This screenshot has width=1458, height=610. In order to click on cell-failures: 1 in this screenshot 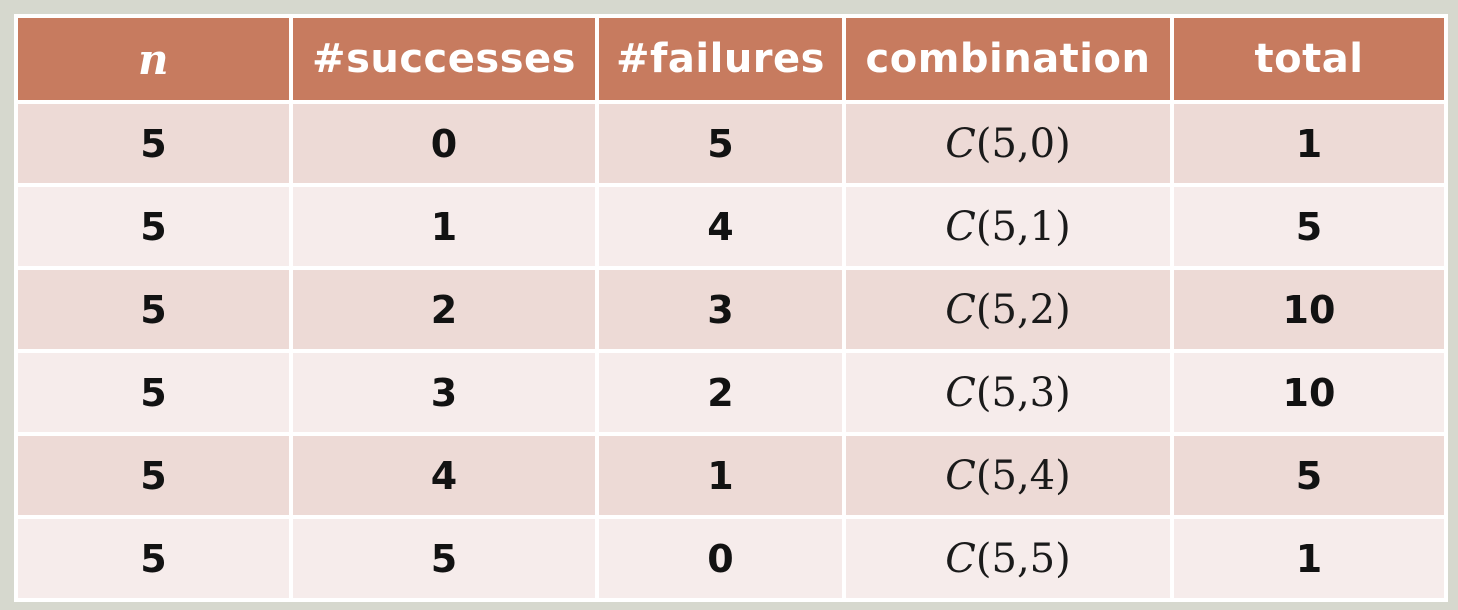, I will do `click(720, 475)`.